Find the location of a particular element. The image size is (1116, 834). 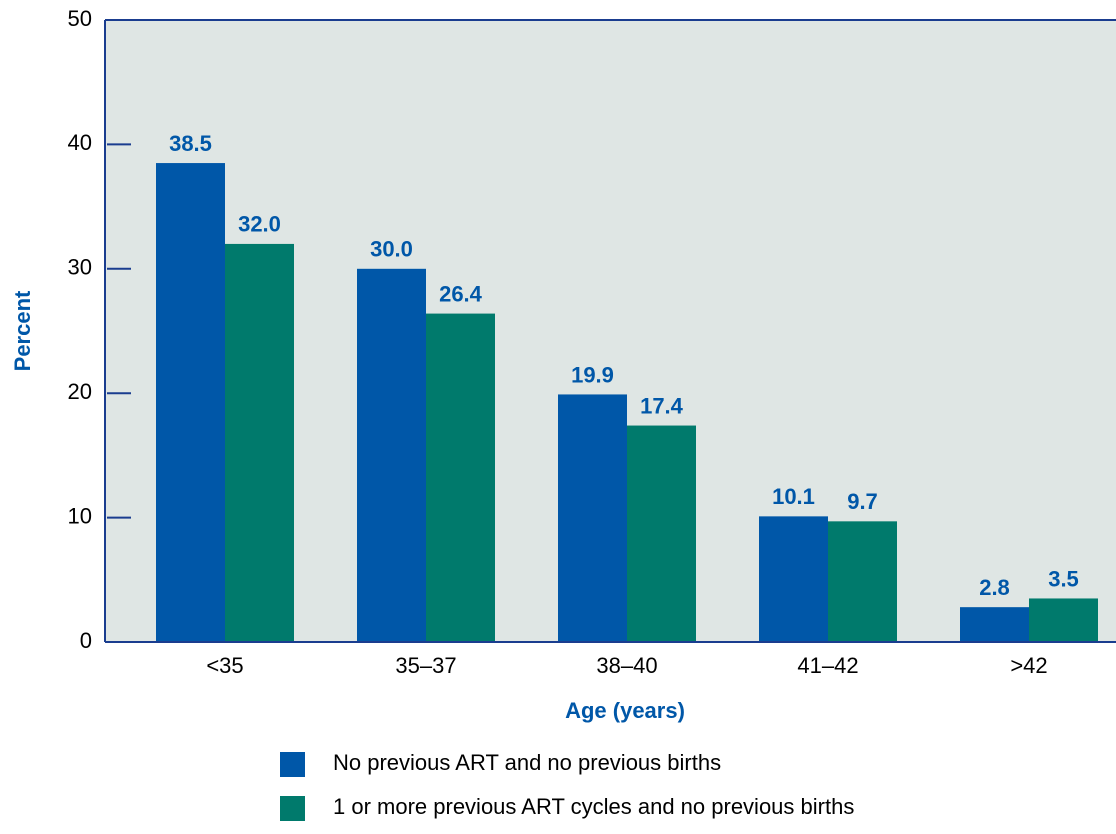

value-label: 26.4 is located at coordinates (461, 293).